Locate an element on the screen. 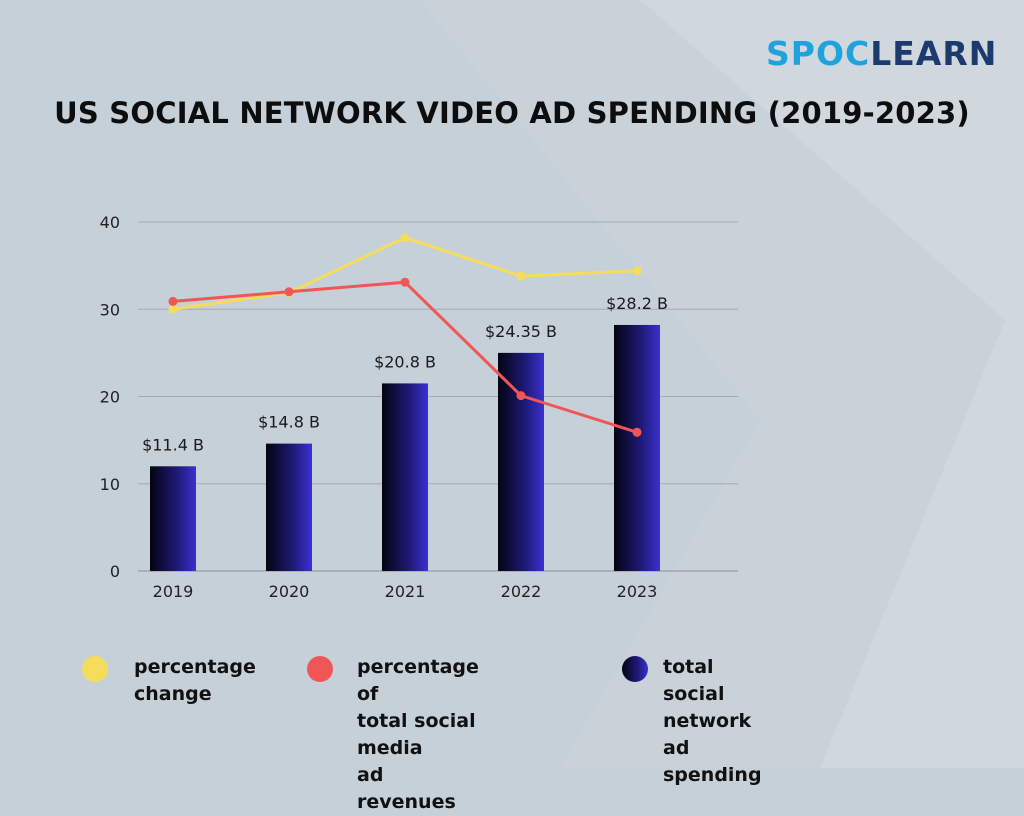 The image size is (1024, 816). legend-marker-yellow is located at coordinates (95, 669).